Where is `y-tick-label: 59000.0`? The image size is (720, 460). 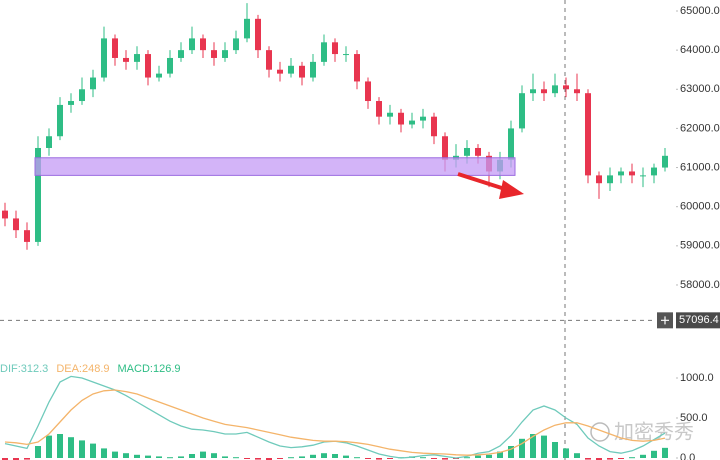 y-tick-label: 59000.0 is located at coordinates (700, 246).